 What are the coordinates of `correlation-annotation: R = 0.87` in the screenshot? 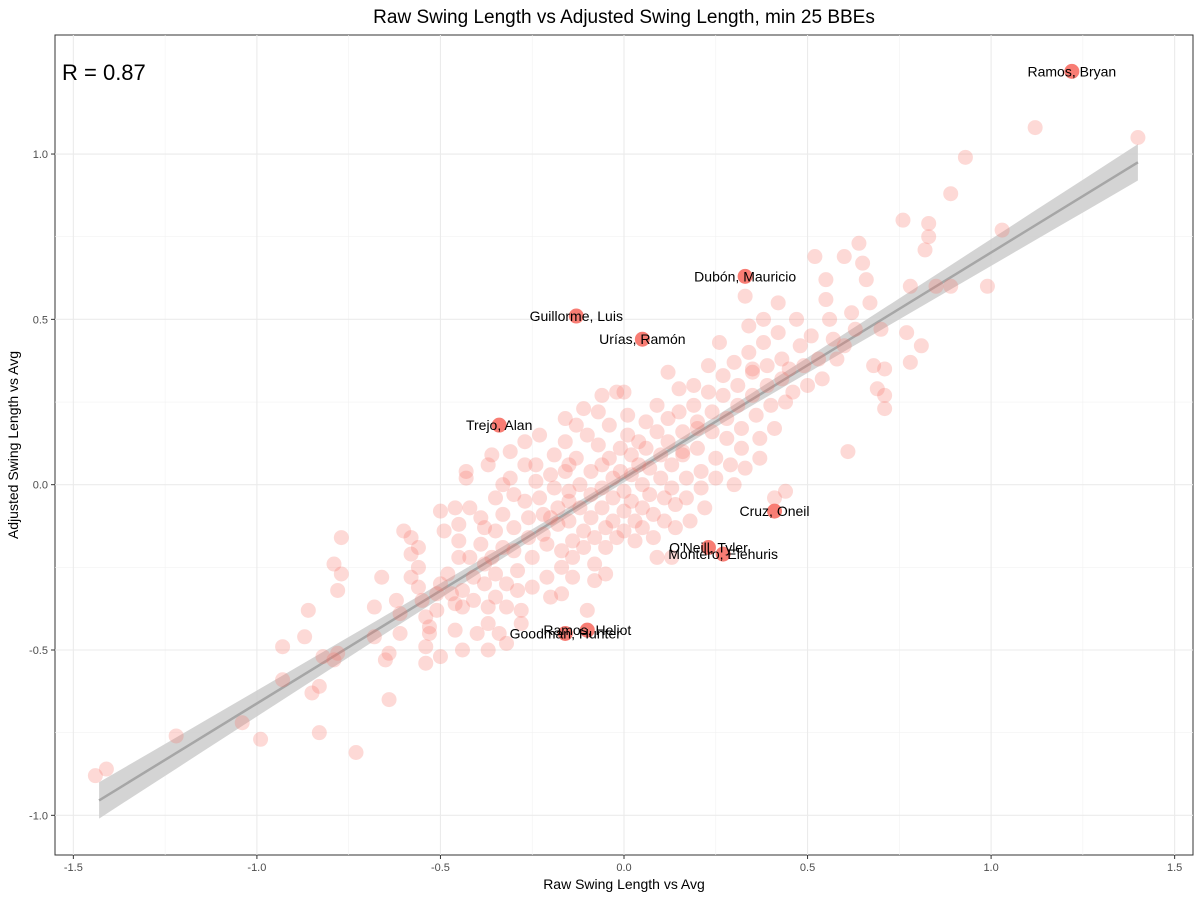 It's located at (104, 72).